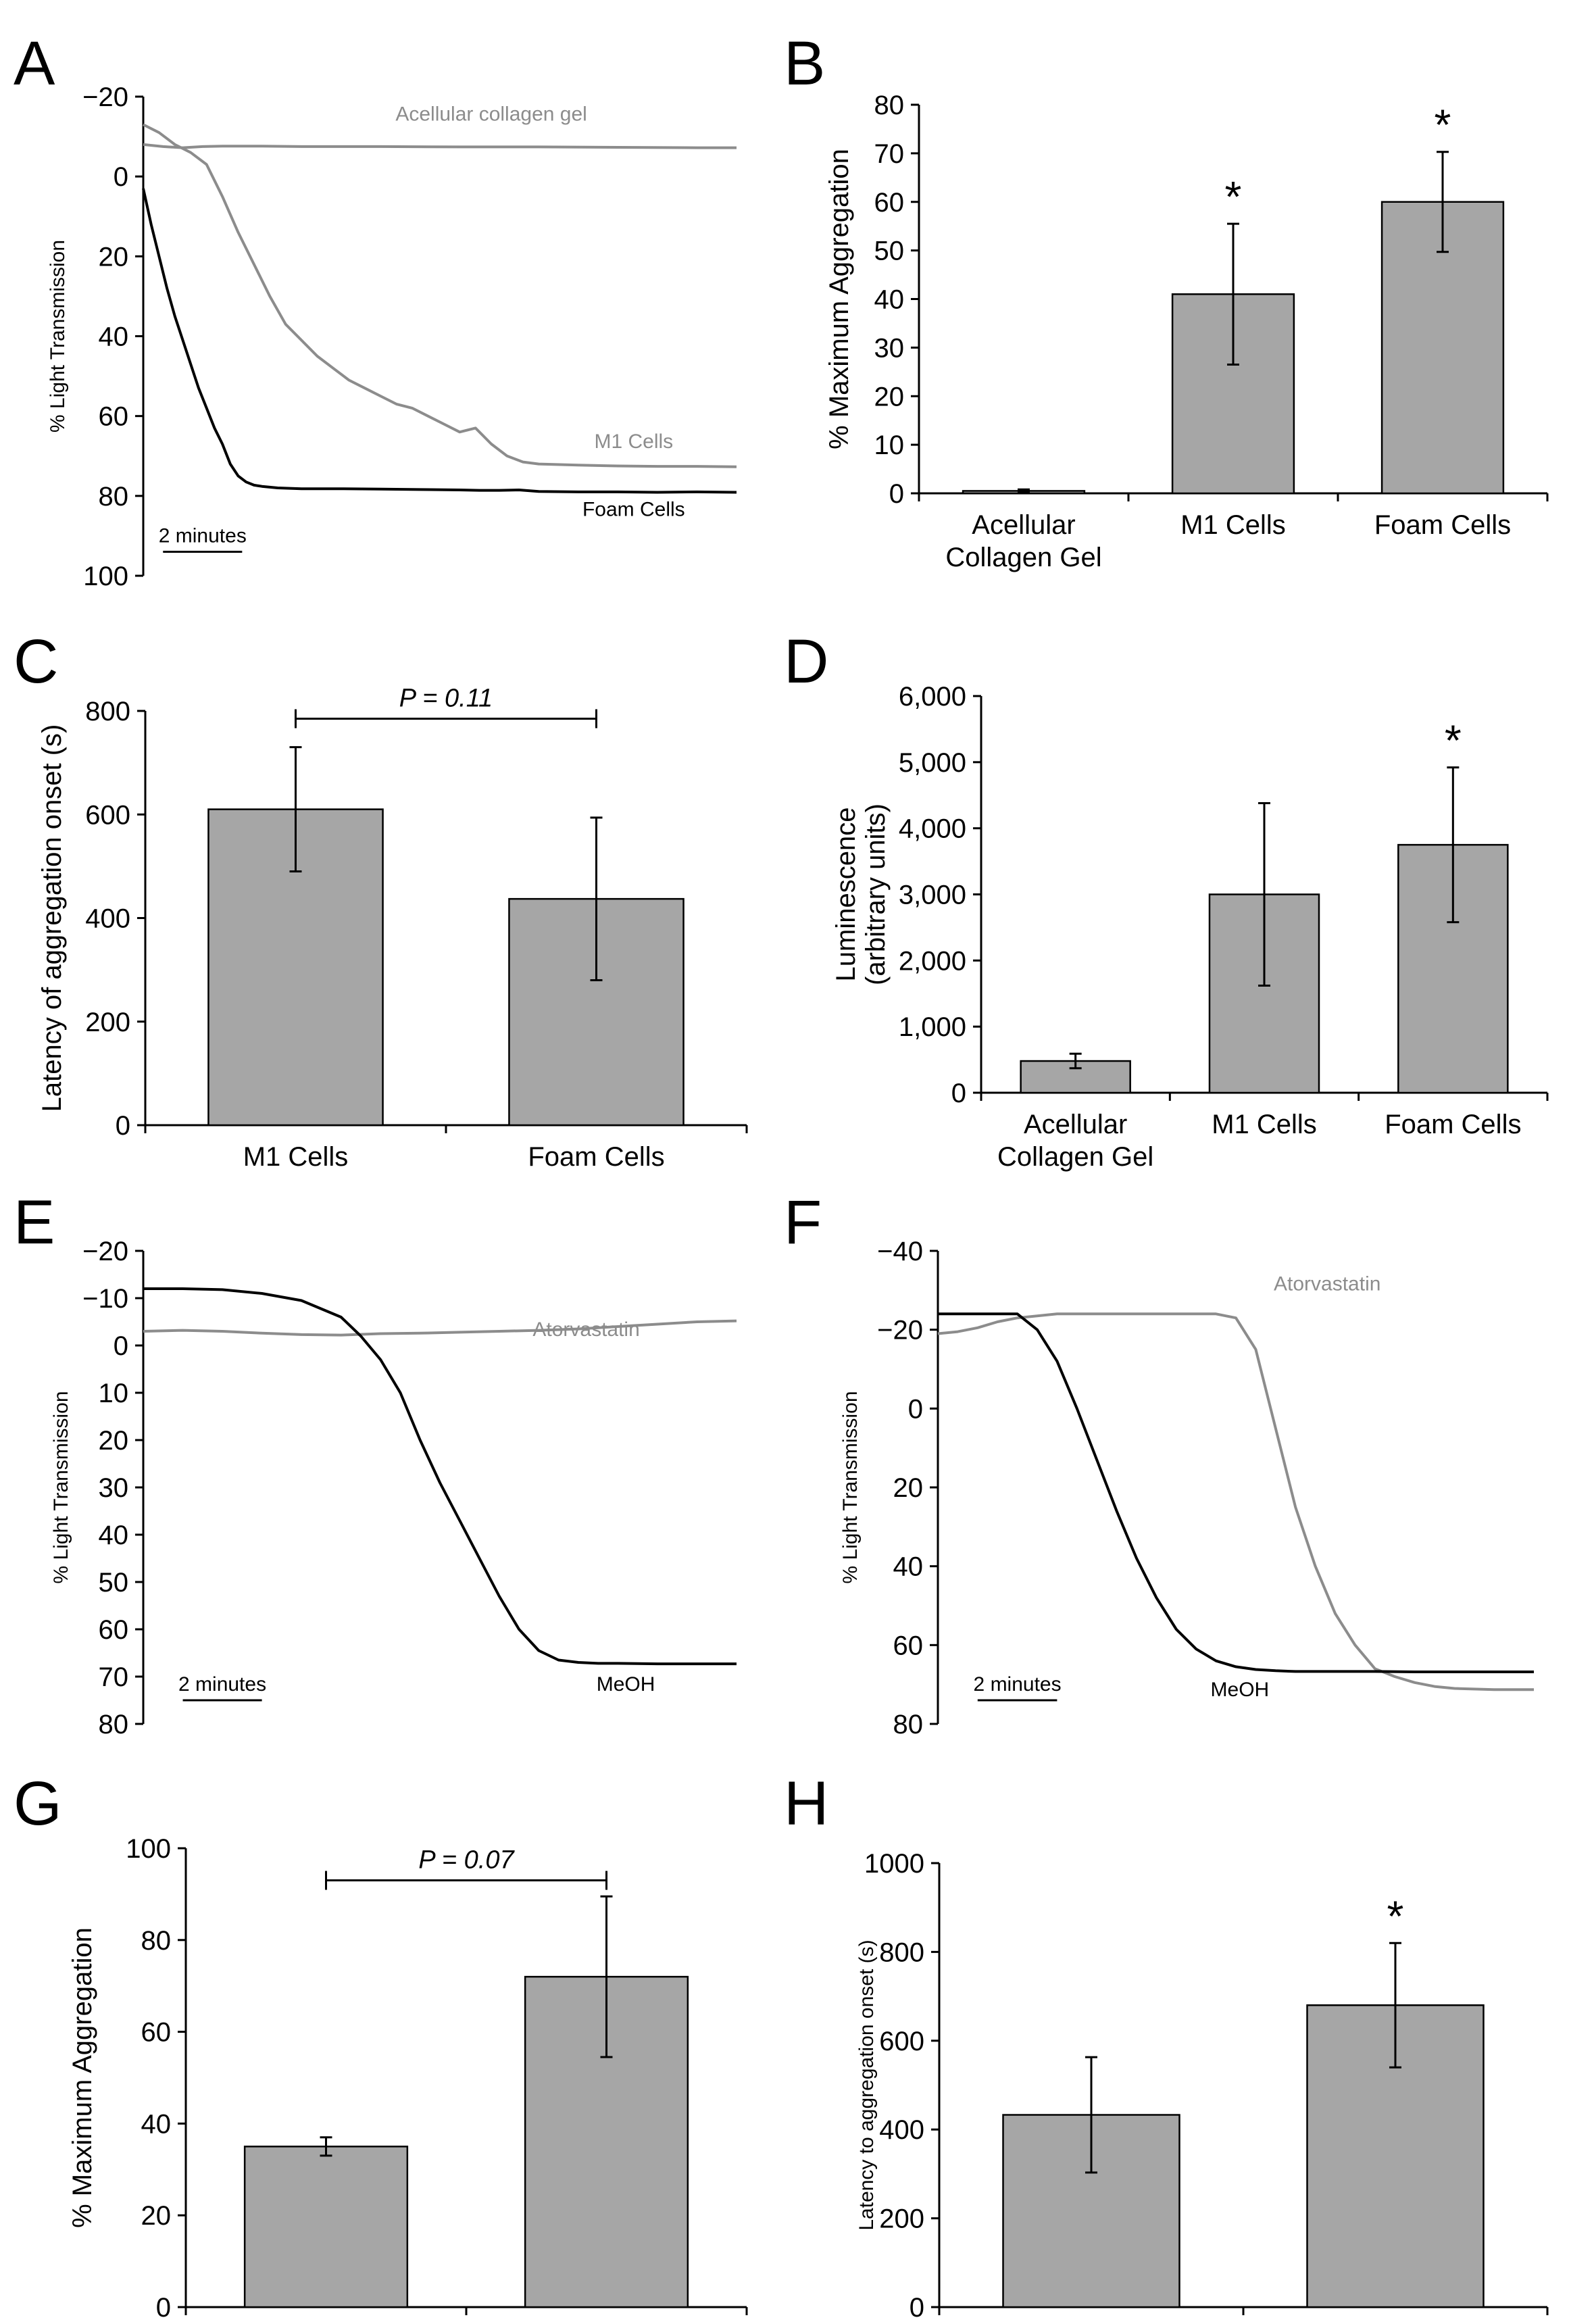  I want to click on panel-A-series-foam-cells, so click(439, 341).